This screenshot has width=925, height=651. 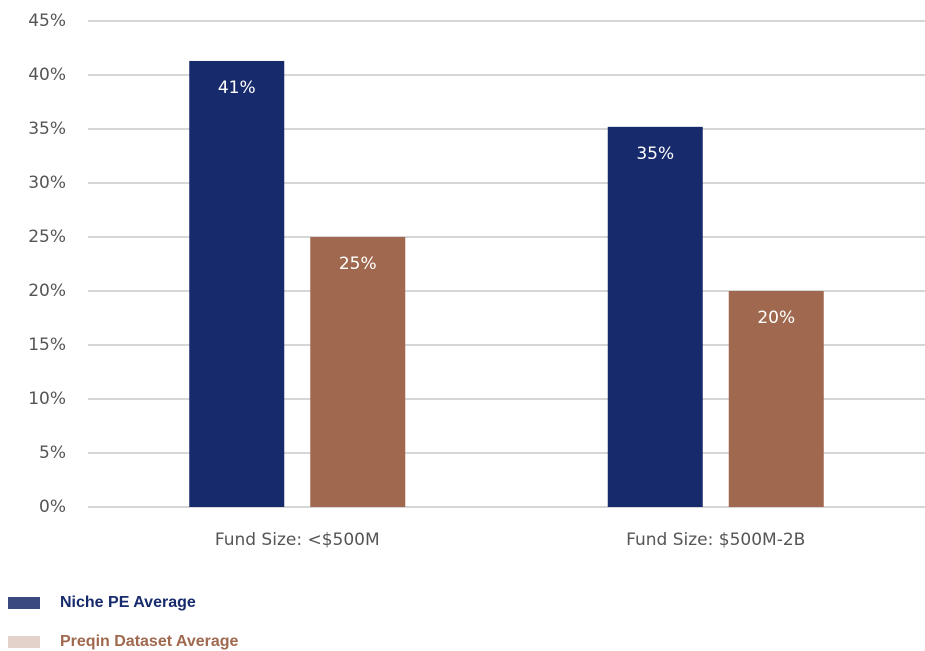 What do you see at coordinates (47, 129) in the screenshot?
I see `y-tick-label: 35%` at bounding box center [47, 129].